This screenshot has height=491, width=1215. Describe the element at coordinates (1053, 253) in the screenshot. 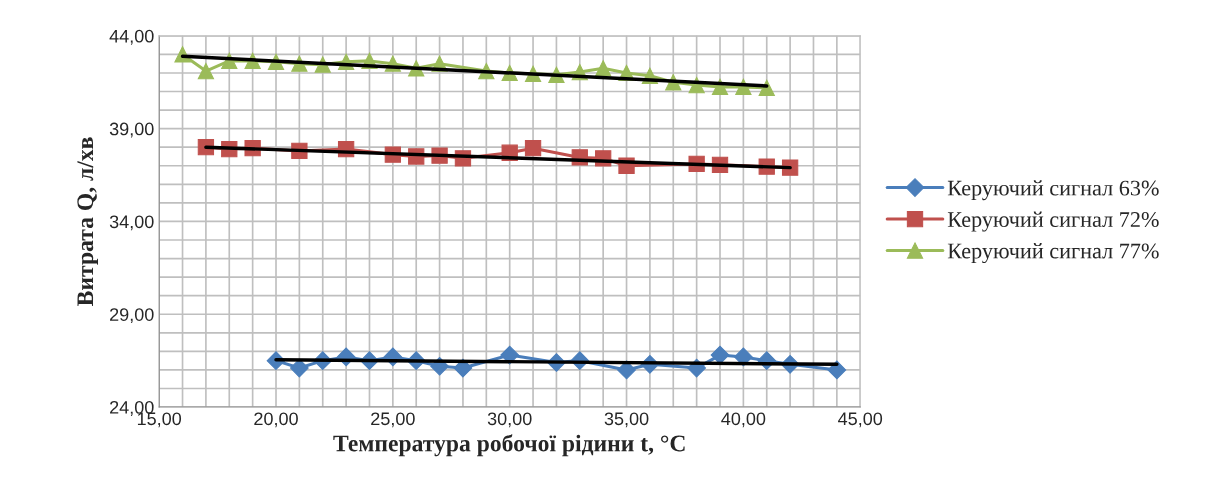

I see `legend-label: Керуючий сигнал 77%` at that location.